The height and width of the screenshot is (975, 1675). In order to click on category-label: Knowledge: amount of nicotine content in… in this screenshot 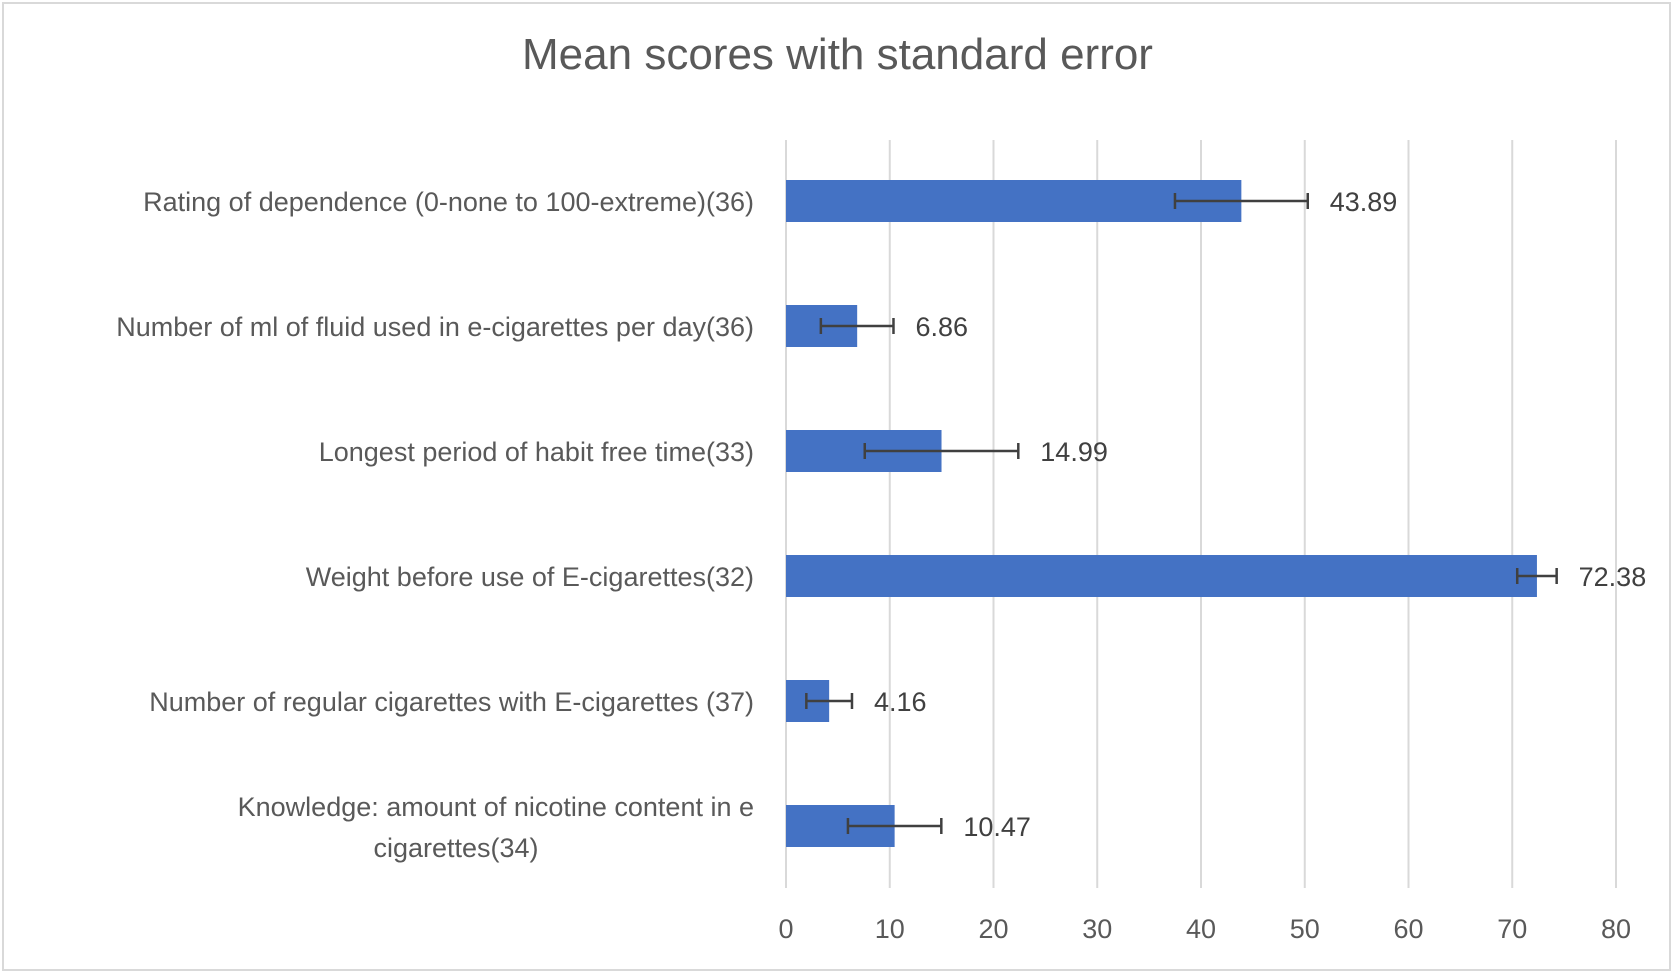, I will do `click(496, 807)`.